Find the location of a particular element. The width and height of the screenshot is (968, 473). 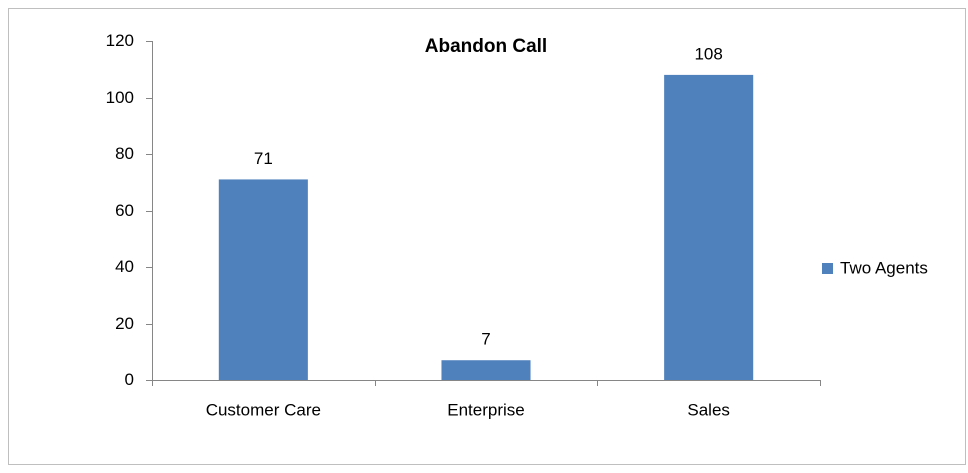

x-tick-label: Enterprise is located at coordinates (485, 409).